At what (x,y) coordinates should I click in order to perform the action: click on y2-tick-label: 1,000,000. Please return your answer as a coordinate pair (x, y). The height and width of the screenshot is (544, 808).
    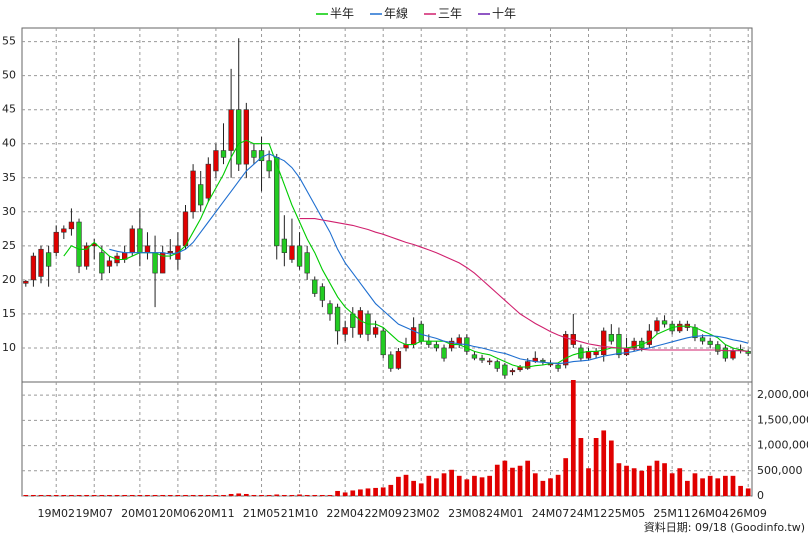
    Looking at the image, I should click on (782, 445).